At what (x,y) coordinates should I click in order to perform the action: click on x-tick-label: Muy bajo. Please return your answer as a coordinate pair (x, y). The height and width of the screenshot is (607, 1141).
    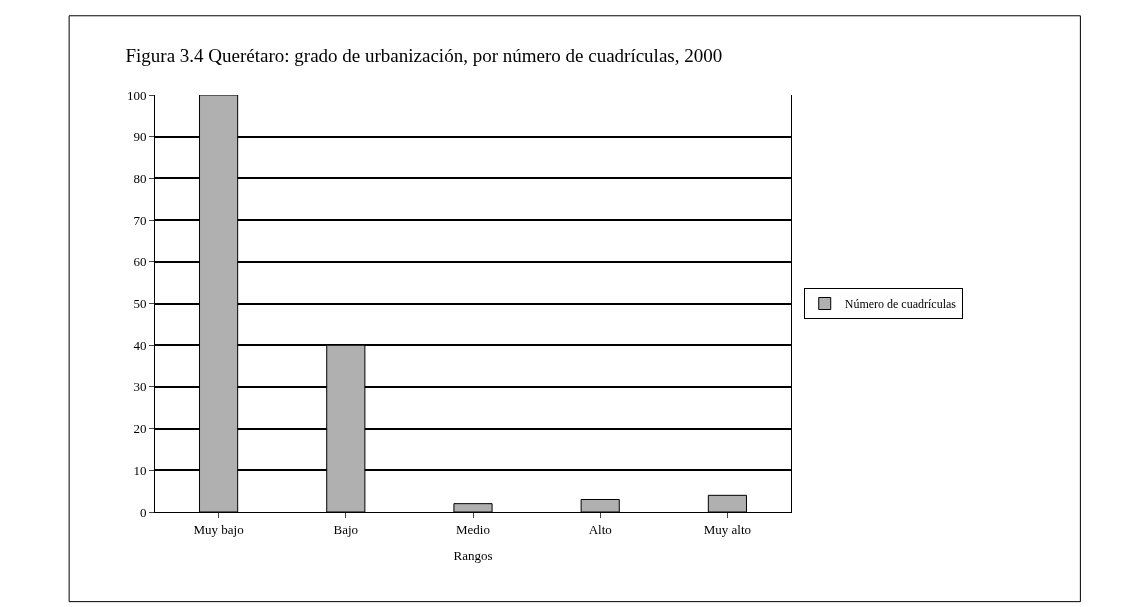
    Looking at the image, I should click on (218, 529).